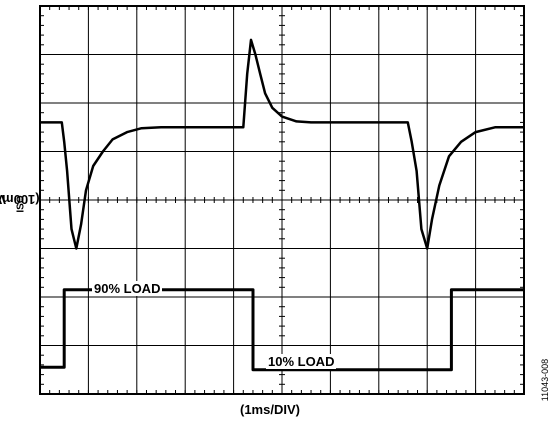 This screenshot has height=424, width=556. I want to click on figure-id-text: 11043-008, so click(545, 380).